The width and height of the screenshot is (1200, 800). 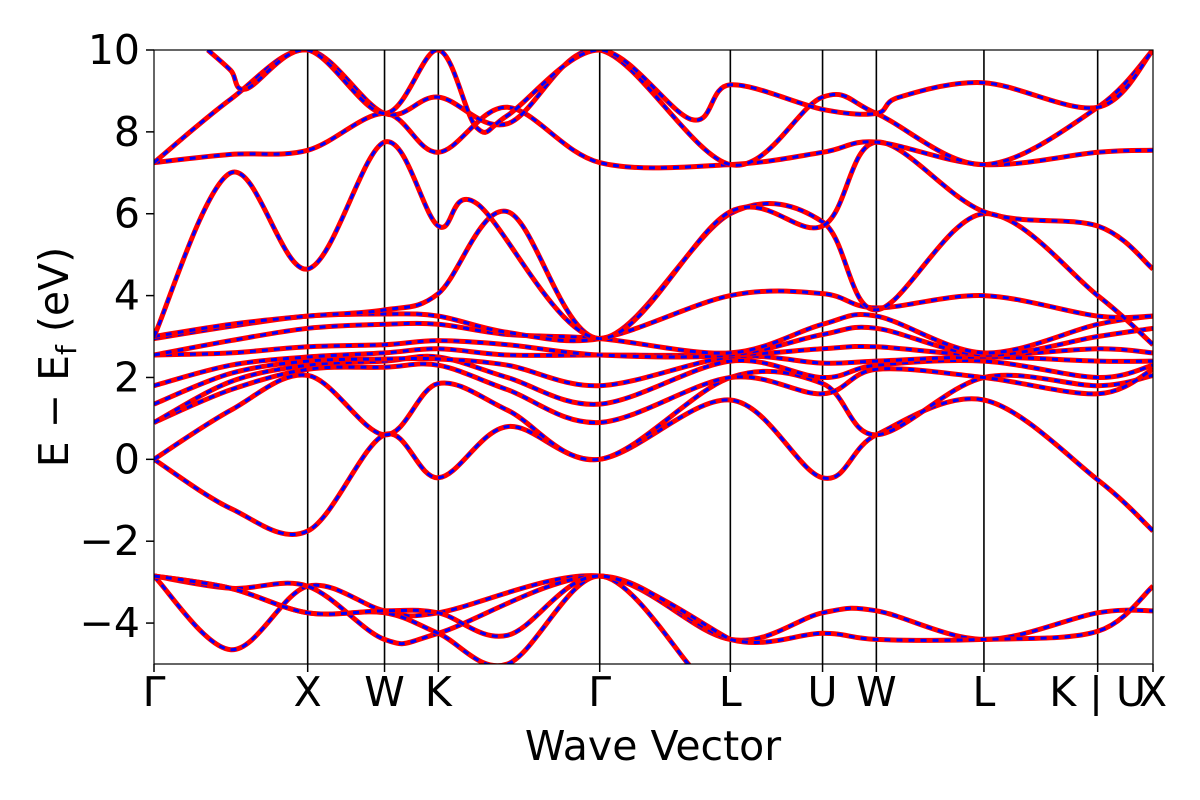 I want to click on y-tick-label-2: 0, so click(x=127, y=459).